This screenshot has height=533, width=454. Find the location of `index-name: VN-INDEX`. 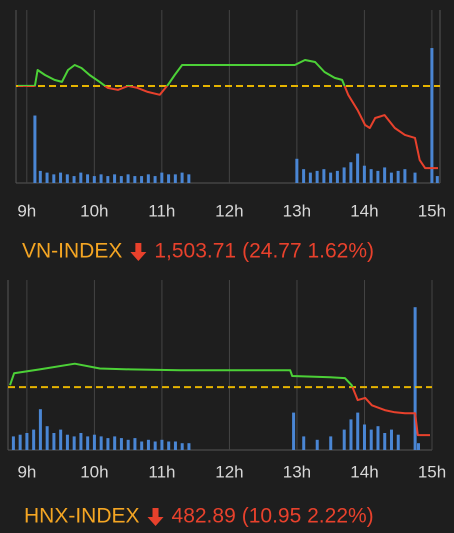

index-name: VN-INDEX is located at coordinates (72, 251).